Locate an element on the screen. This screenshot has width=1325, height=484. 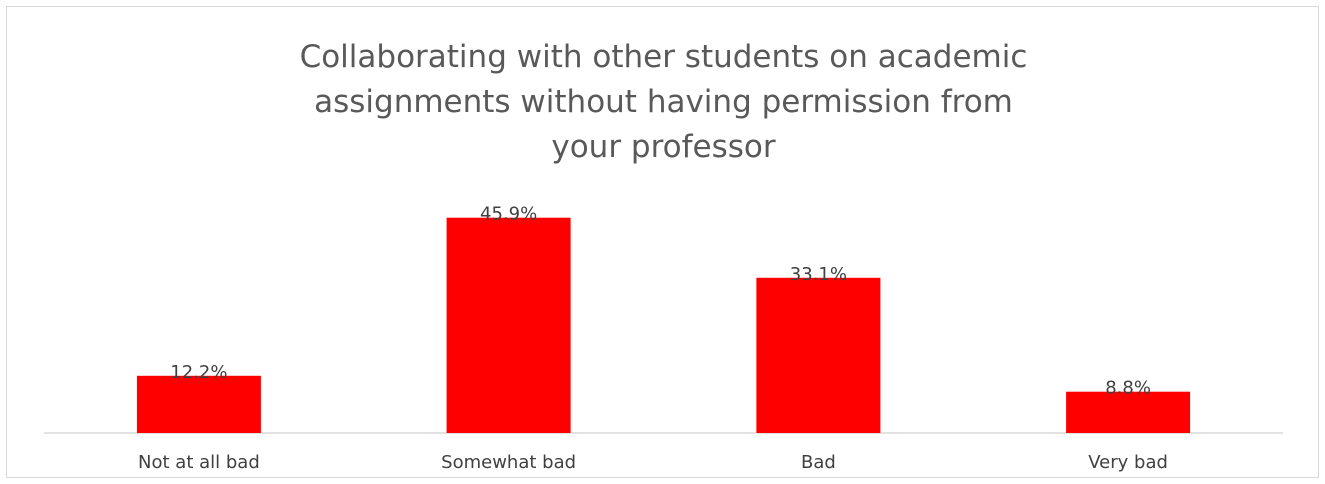
category-label-somewhat-bad: Somewhat bad is located at coordinates (508, 462).